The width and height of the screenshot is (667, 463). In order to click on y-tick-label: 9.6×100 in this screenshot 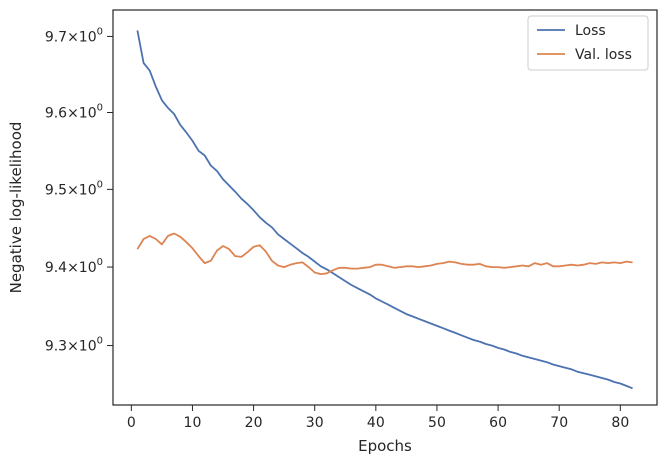, I will do `click(74, 112)`.